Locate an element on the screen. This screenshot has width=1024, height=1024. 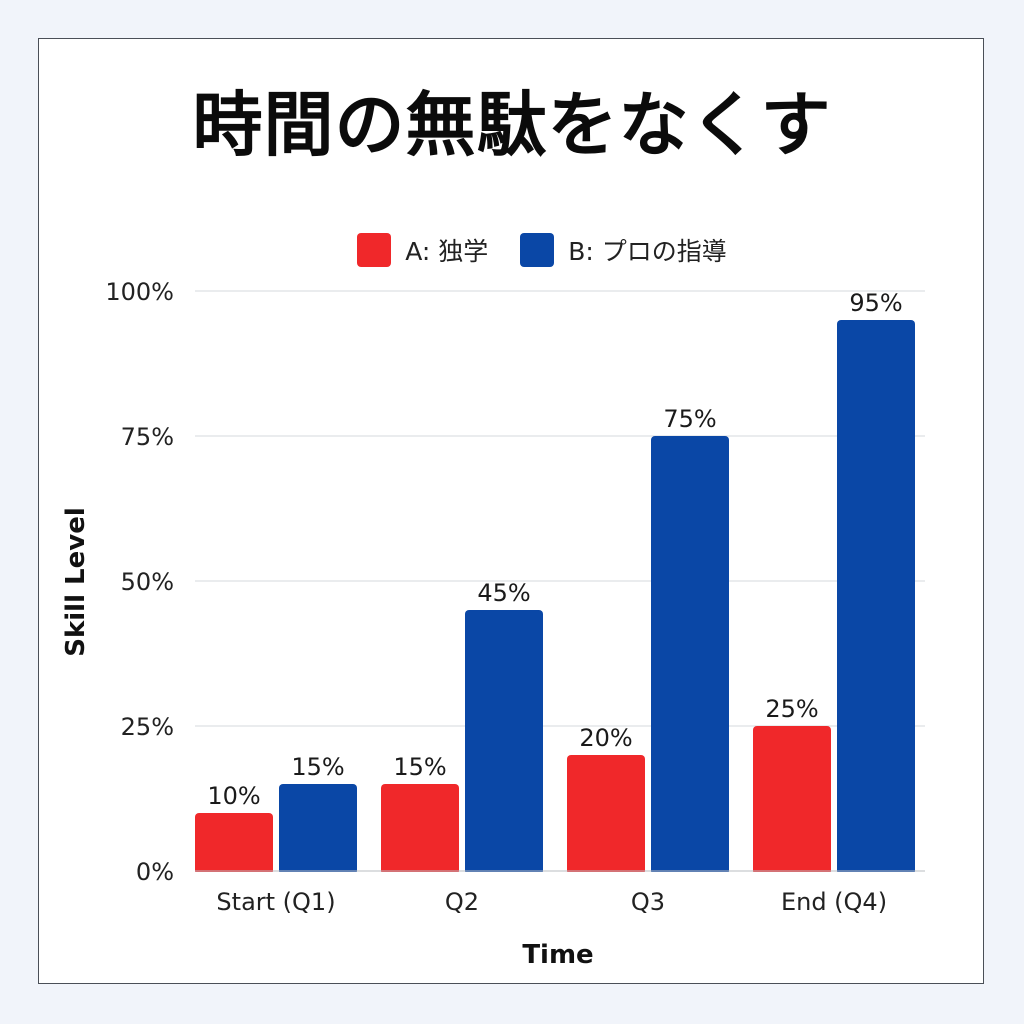
y-tick-label: 75% is located at coordinates (147, 437).